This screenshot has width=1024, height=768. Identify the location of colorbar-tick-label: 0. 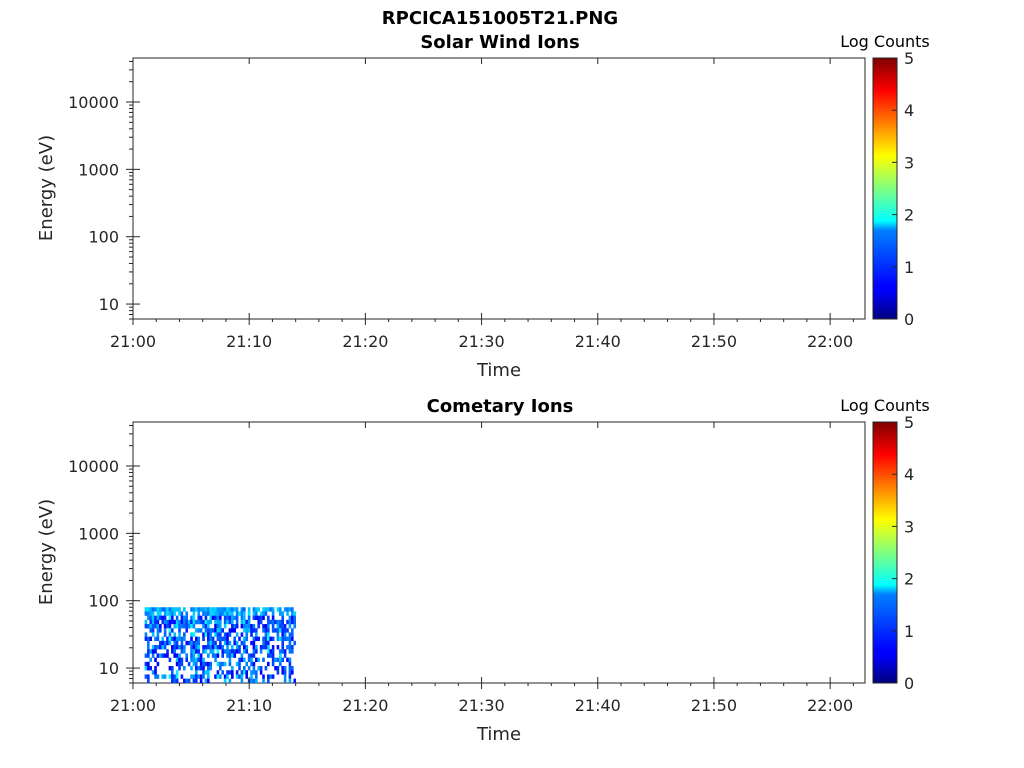
(909, 319).